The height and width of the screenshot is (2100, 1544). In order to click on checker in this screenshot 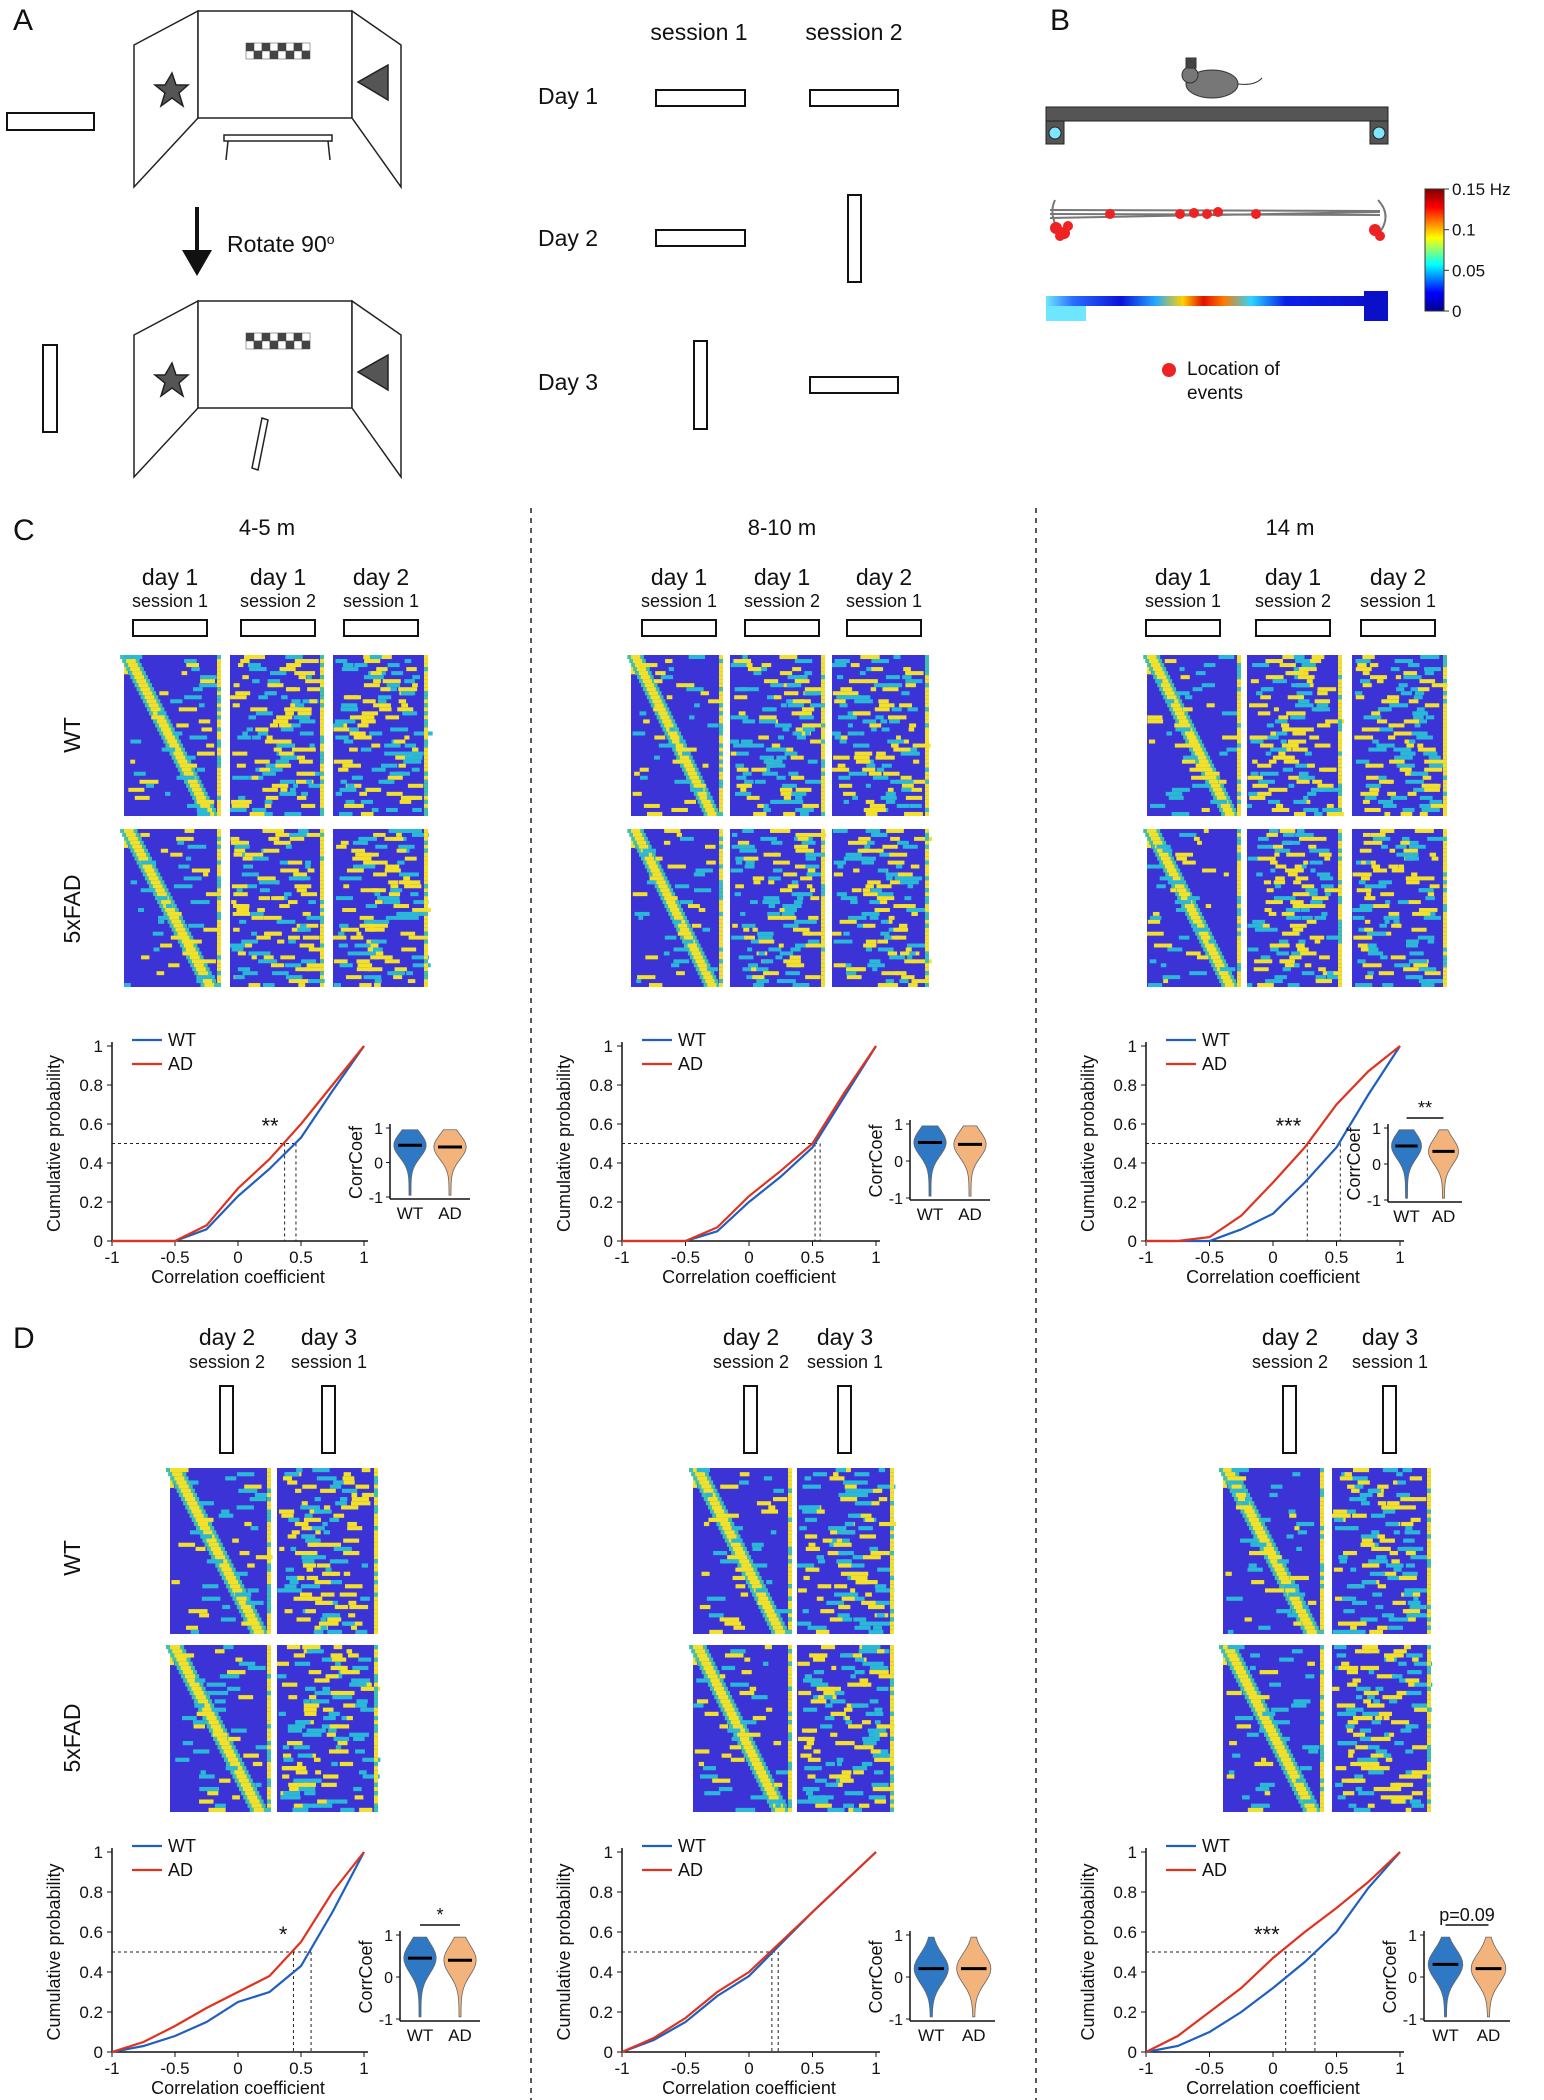, I will do `click(290, 345)`.